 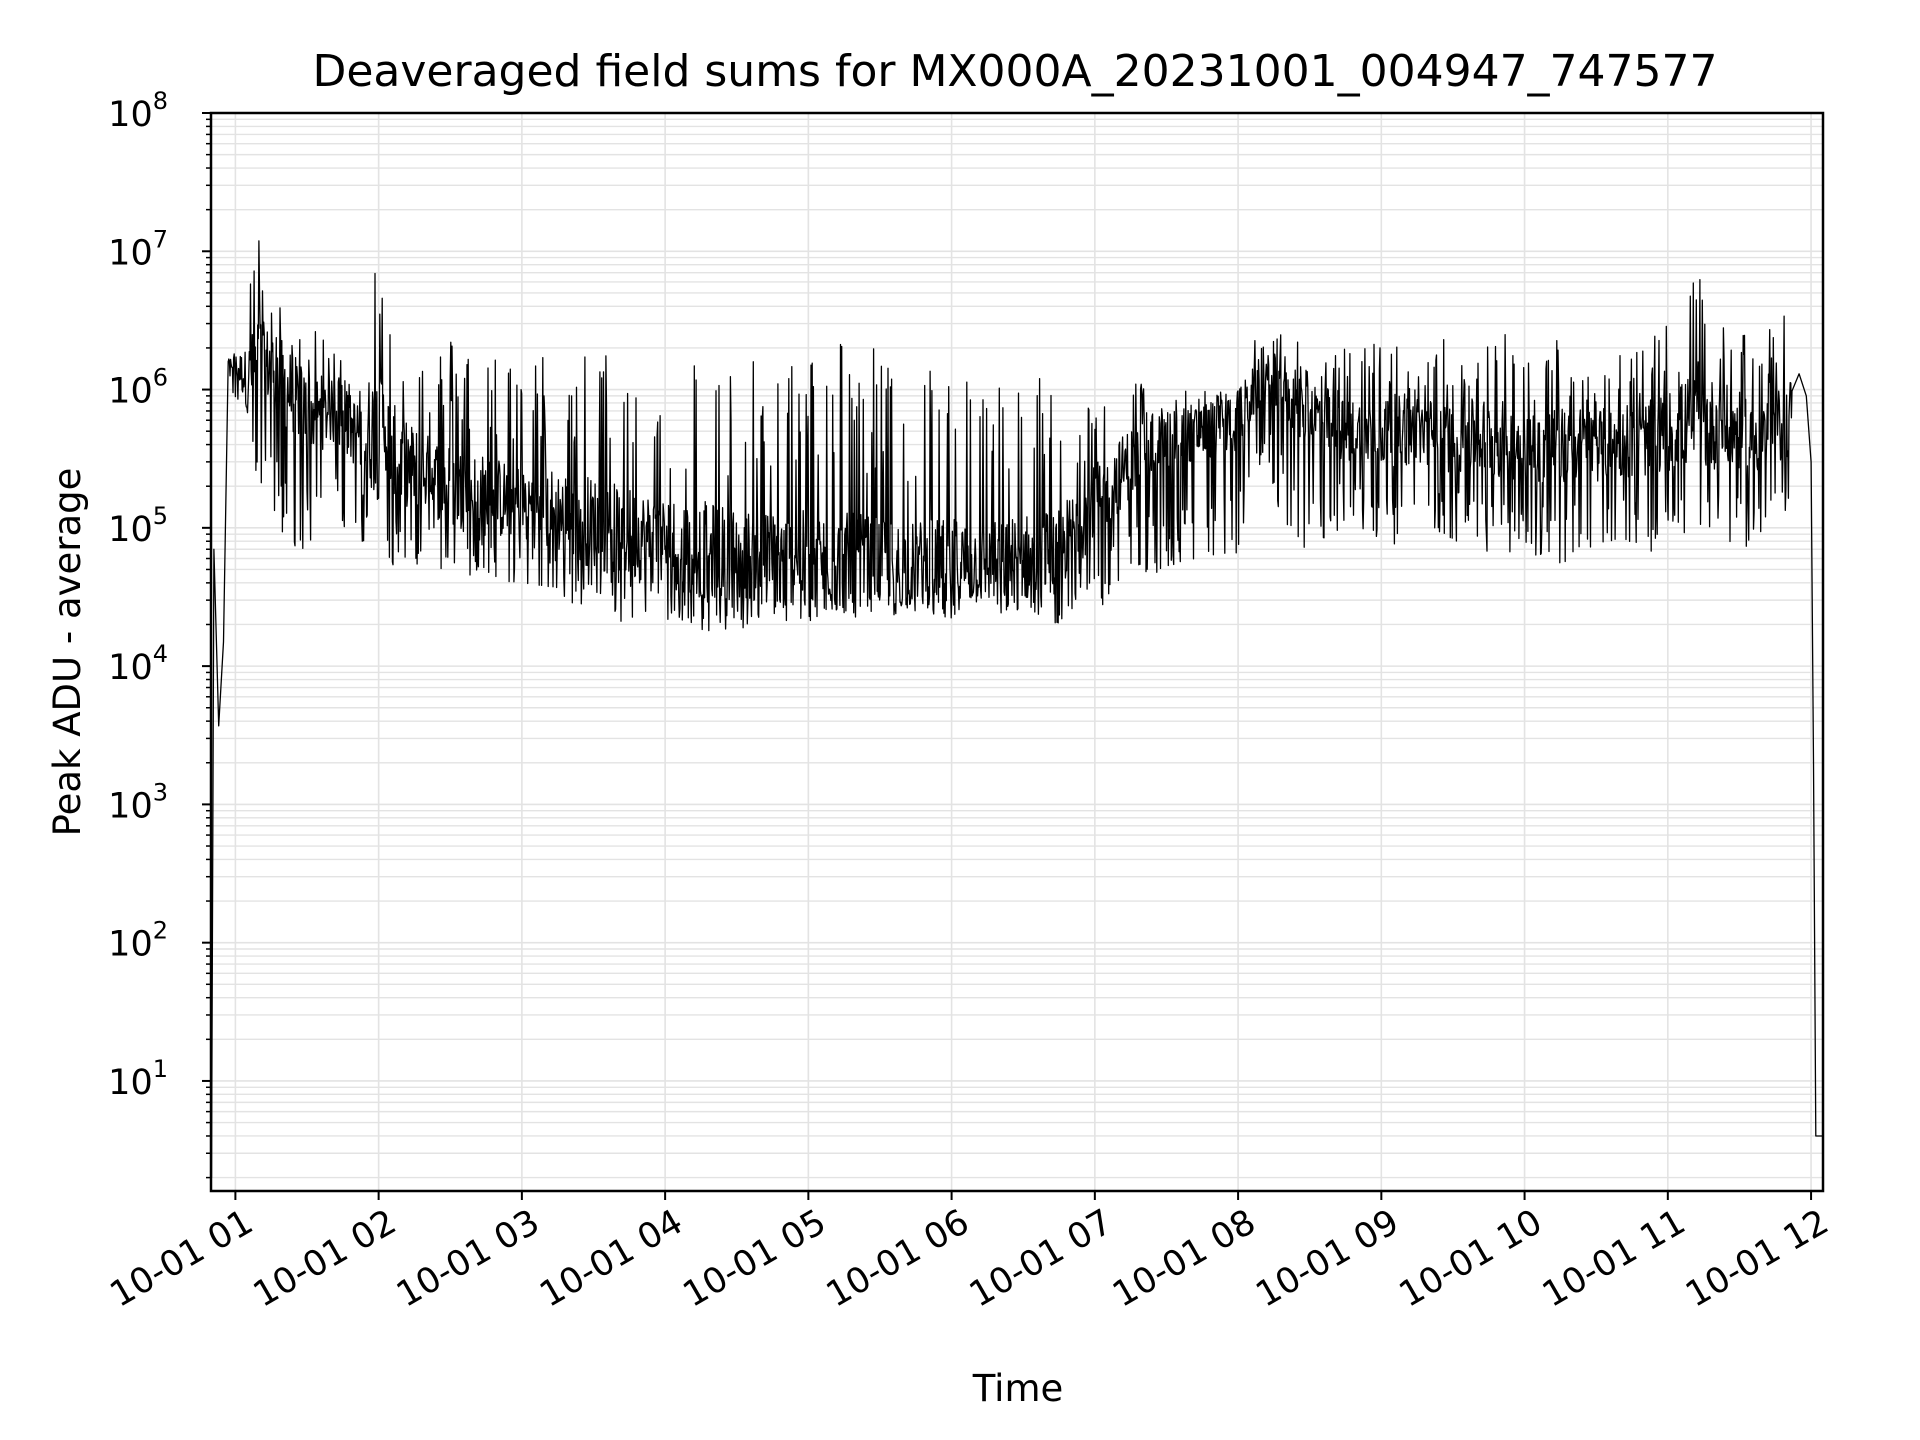 I want to click on x-tick-label: 10-01 01, so click(x=182, y=1258).